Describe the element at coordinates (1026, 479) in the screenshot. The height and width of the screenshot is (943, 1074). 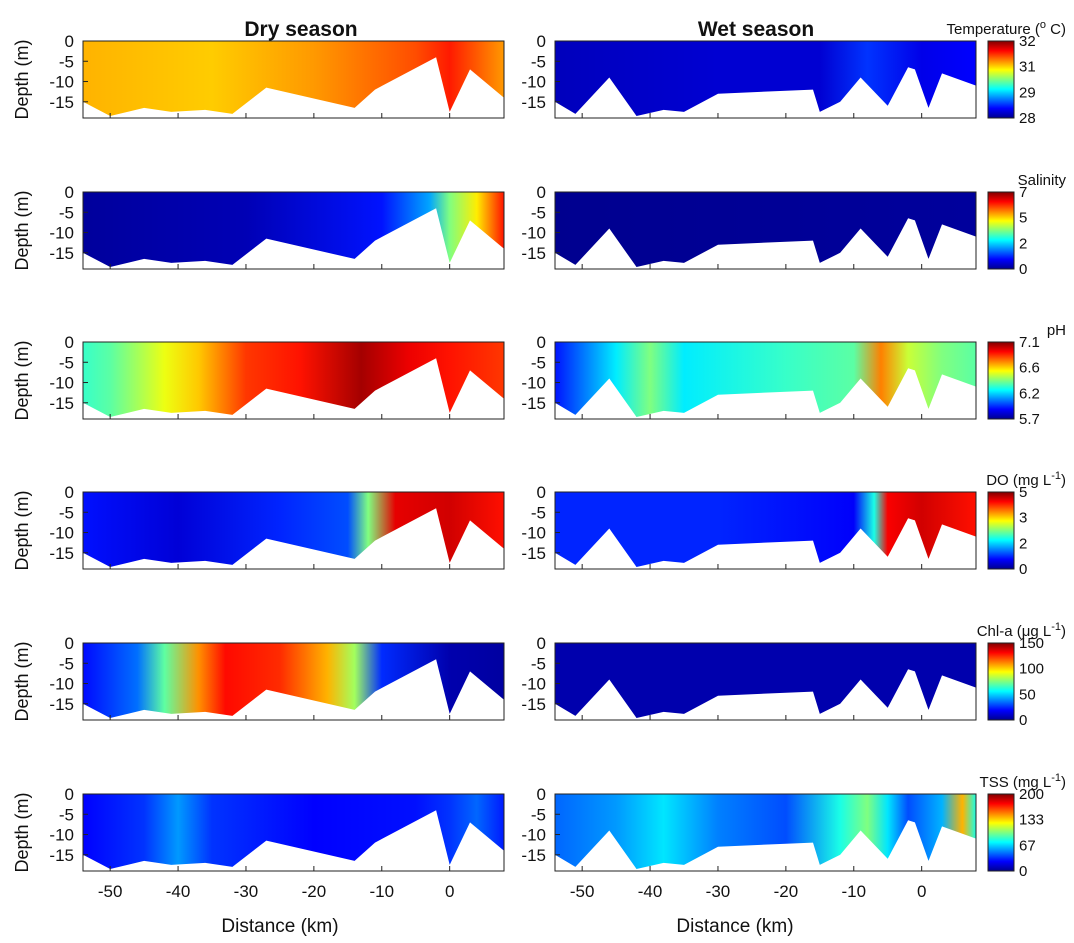
I see `colorbar-title: DO (mg L-1)` at that location.